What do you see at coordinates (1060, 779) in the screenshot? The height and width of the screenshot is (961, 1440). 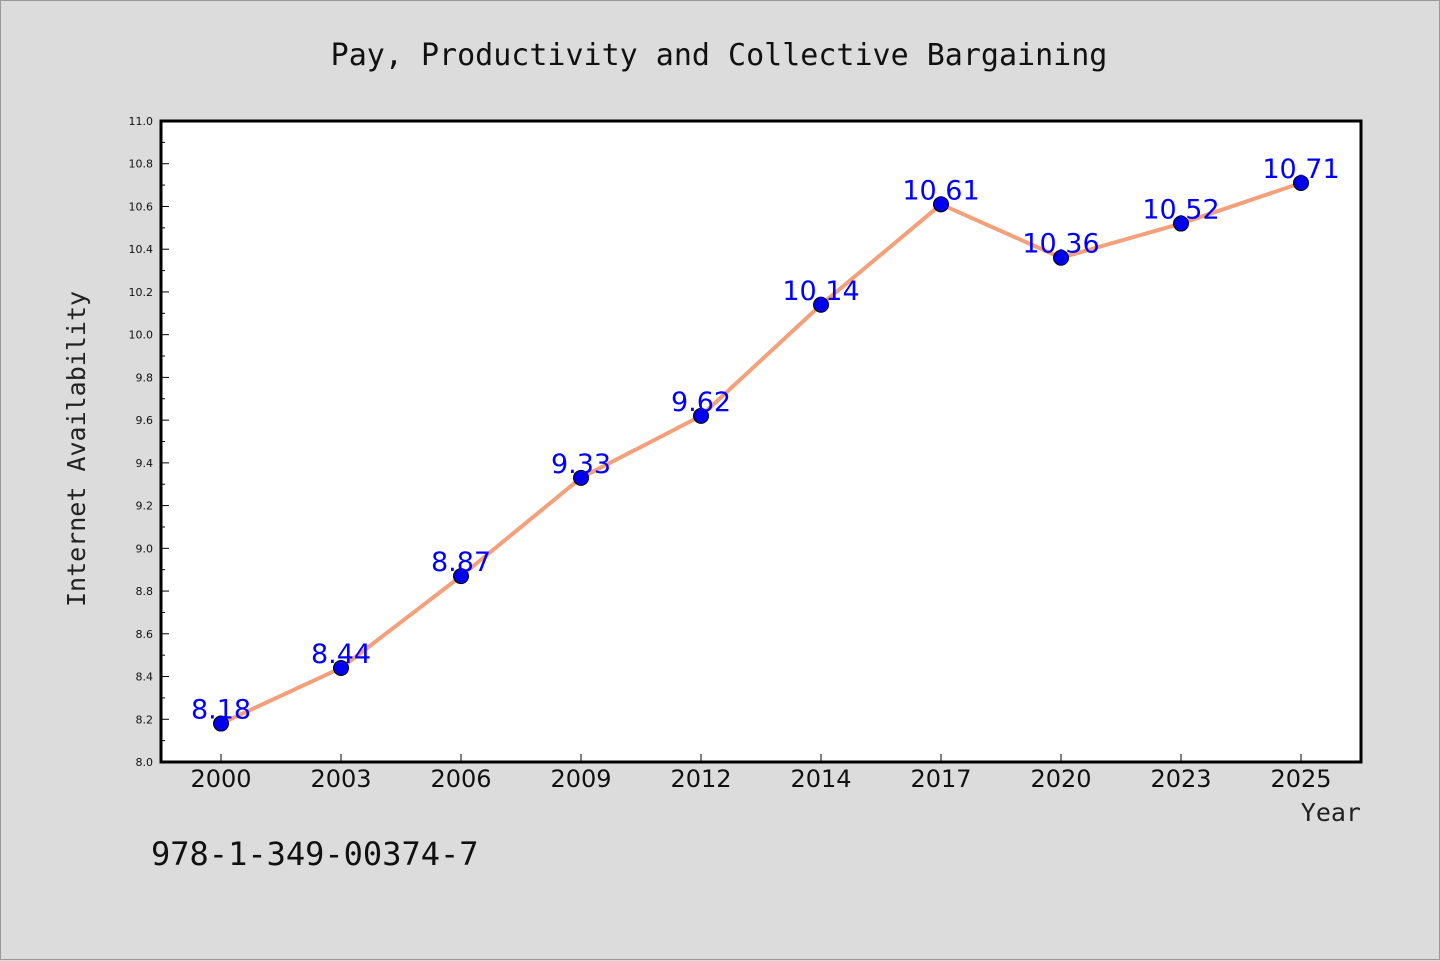 I see `x-tick-label: 2020` at bounding box center [1060, 779].